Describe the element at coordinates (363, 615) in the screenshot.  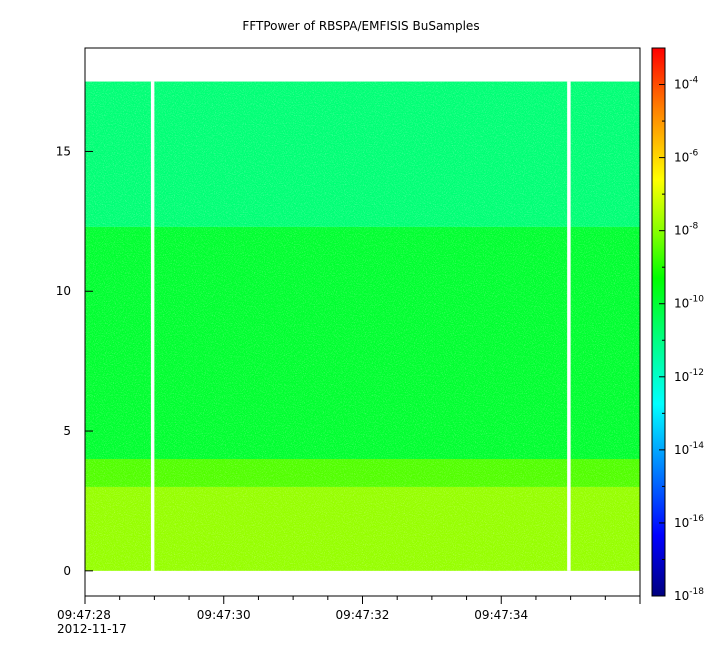
I see `x-tick-label-2: 09:47:32` at that location.